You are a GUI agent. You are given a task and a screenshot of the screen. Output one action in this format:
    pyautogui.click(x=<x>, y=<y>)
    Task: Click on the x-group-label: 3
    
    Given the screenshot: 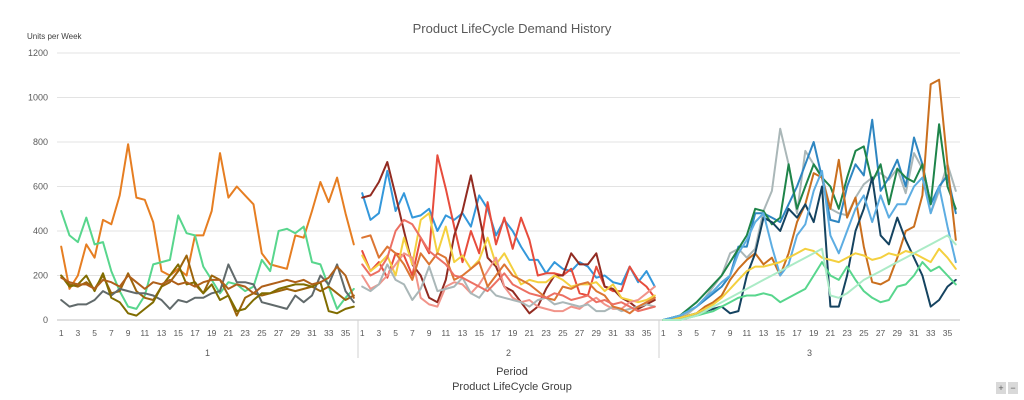 What is the action you would take?
    pyautogui.click(x=809, y=353)
    